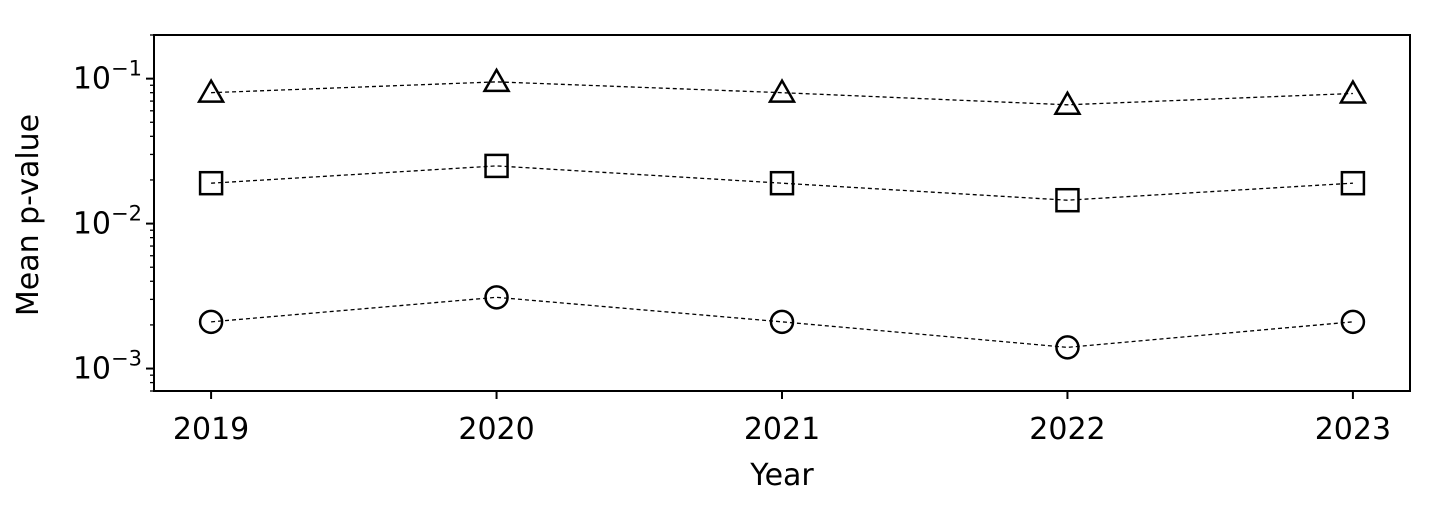  What do you see at coordinates (1067, 429) in the screenshot?
I see `x-tick-label: 2022` at bounding box center [1067, 429].